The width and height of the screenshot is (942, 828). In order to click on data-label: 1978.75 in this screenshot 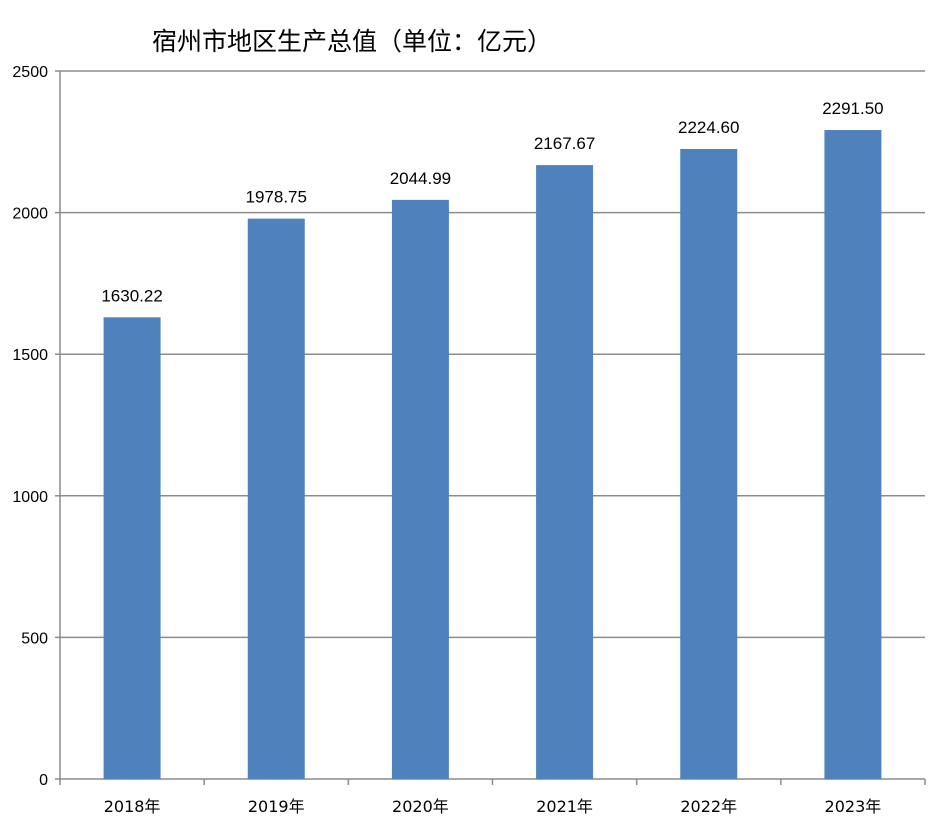, I will do `click(276, 197)`.